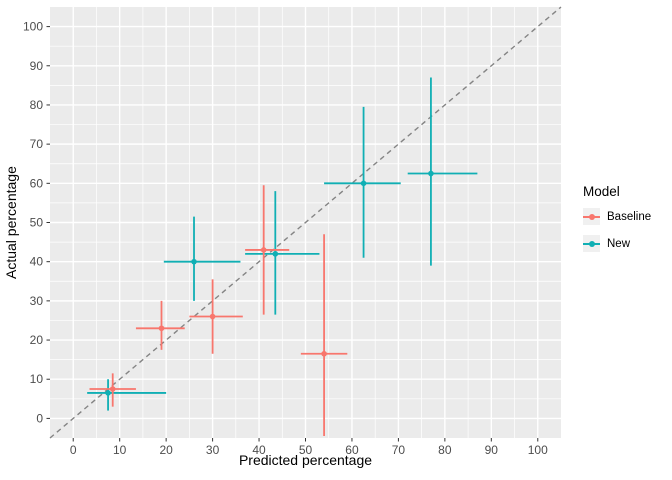  What do you see at coordinates (37, 66) in the screenshot?
I see `y-tick-label: 90` at bounding box center [37, 66].